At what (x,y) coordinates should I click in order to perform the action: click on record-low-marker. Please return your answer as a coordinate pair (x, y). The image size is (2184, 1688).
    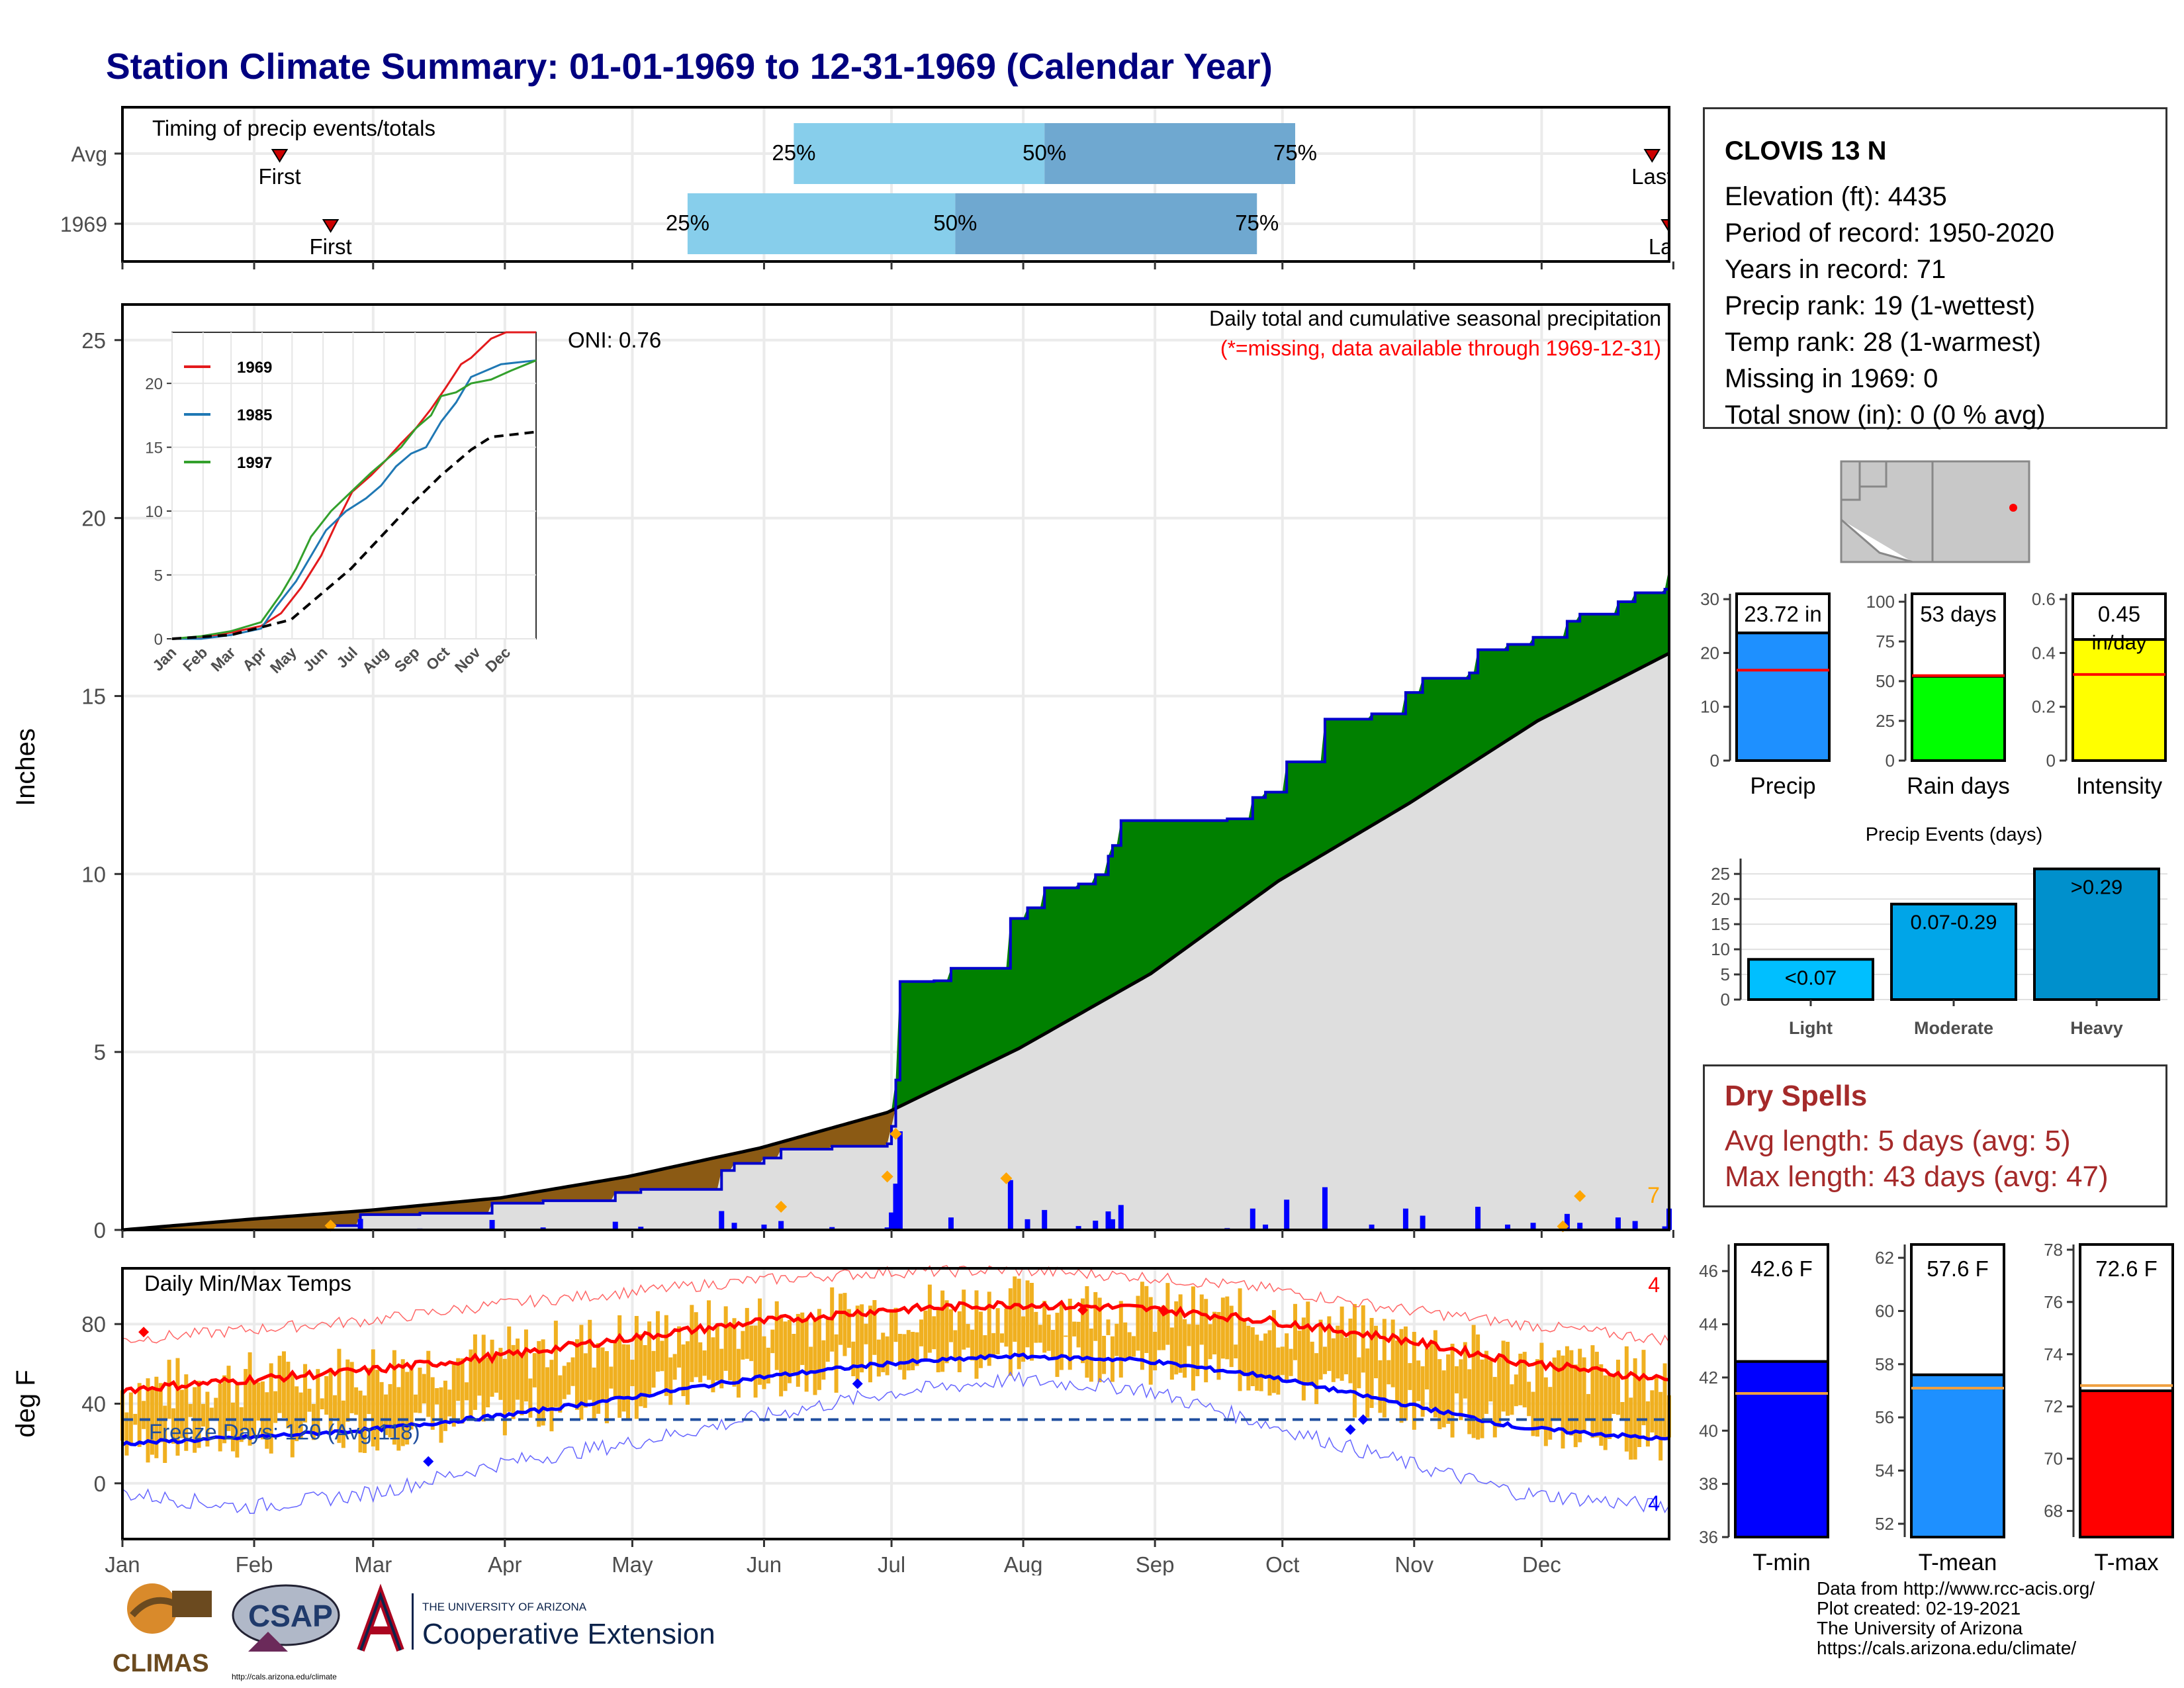
    Looking at the image, I should click on (429, 1461).